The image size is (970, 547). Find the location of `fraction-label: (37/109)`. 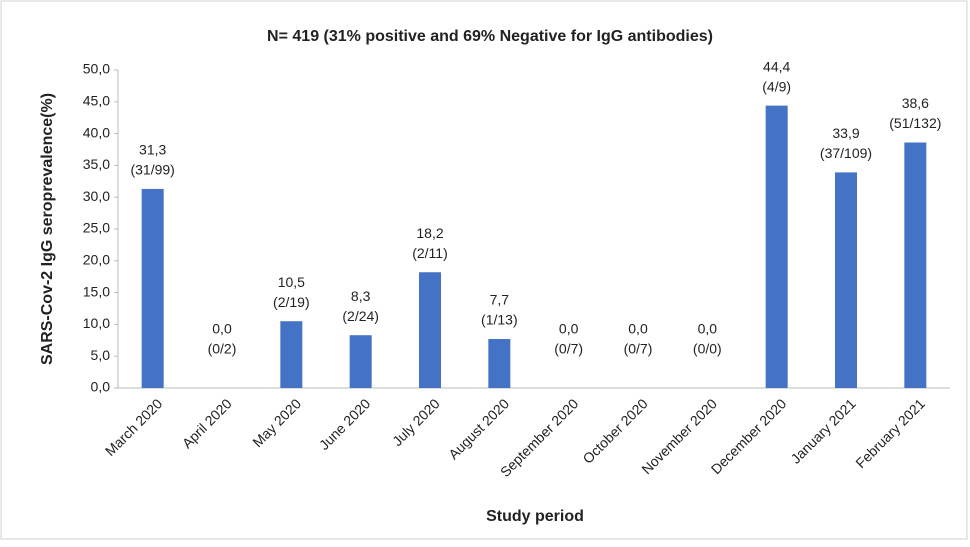

fraction-label: (37/109) is located at coordinates (846, 153).